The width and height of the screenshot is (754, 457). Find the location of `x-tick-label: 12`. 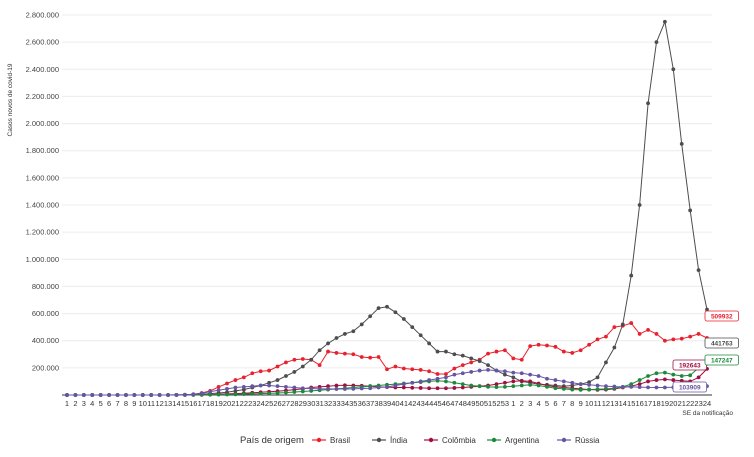

x-tick-label: 12 is located at coordinates (159, 403).